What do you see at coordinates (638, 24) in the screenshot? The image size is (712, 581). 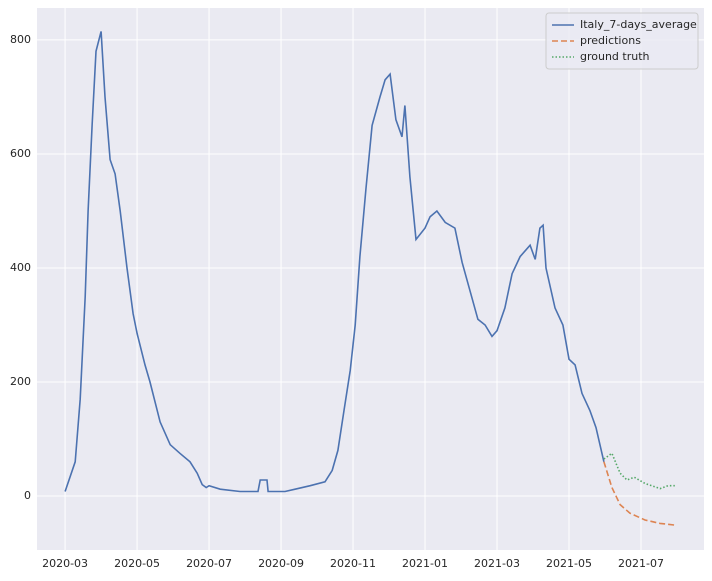 I see `legend-label: Italy_7-days_average` at bounding box center [638, 24].